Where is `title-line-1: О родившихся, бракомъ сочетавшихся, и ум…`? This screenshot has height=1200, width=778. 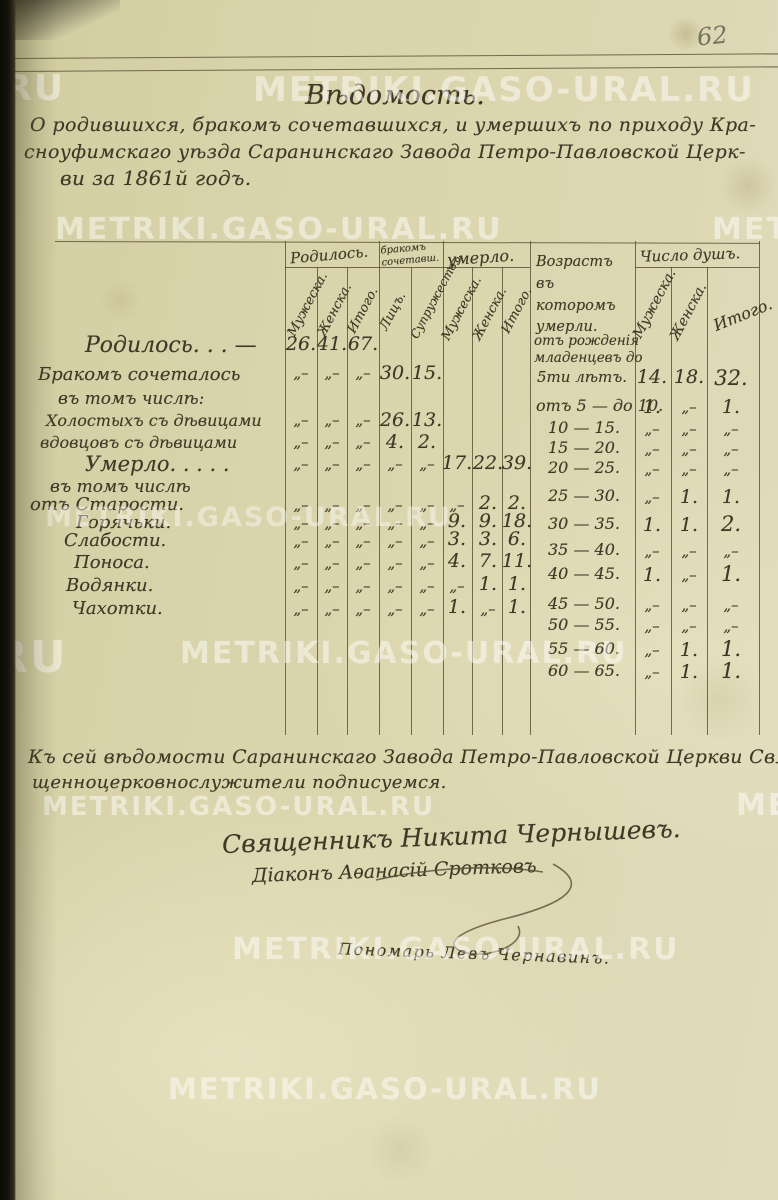
title-line-1: О родившихся, бракомъ сочетавшихся, и ум… is located at coordinates (393, 125).